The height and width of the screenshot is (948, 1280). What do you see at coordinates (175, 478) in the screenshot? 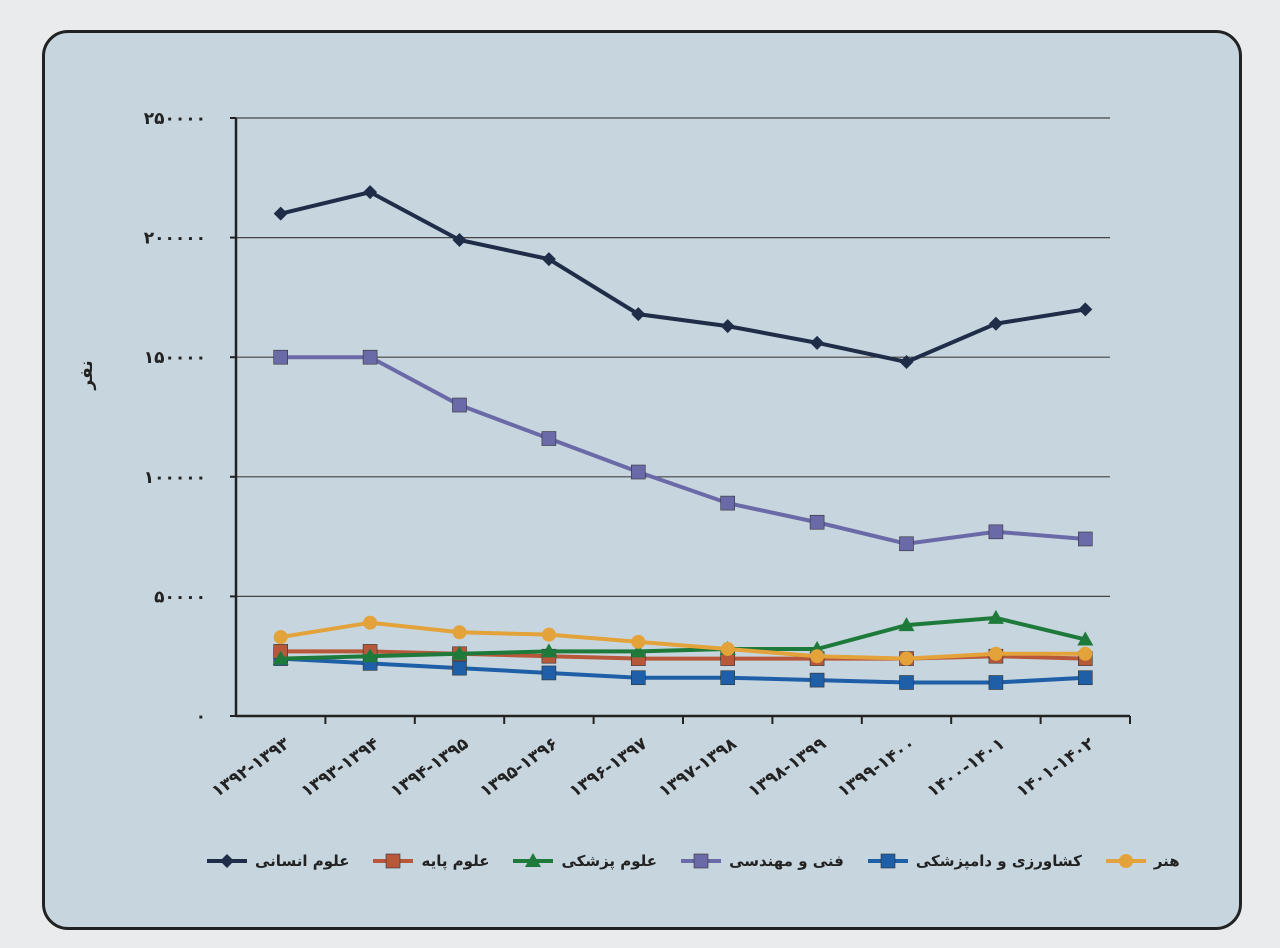
I see `y-tick-label: ۱۰۰۰۰۰` at bounding box center [175, 478].